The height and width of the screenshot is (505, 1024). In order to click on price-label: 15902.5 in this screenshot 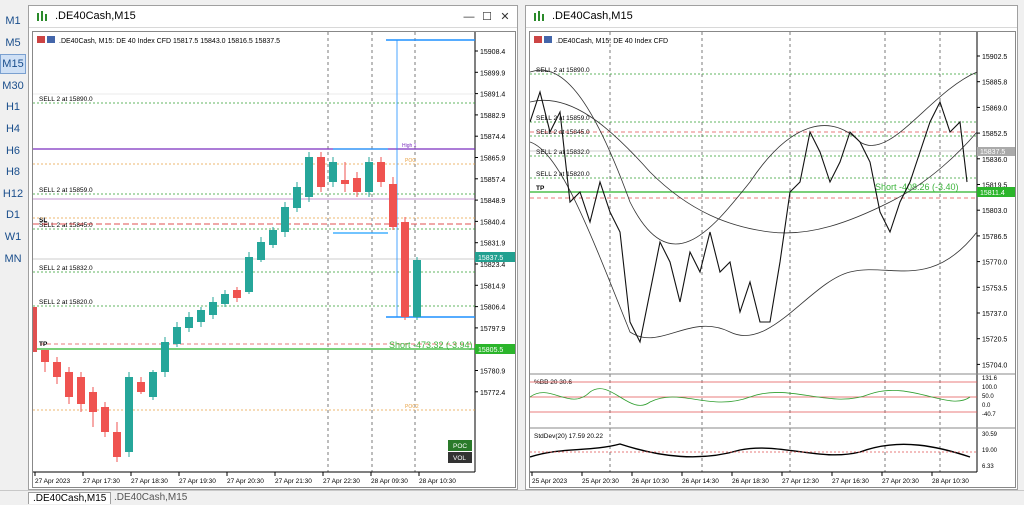, I will do `click(994, 57)`.